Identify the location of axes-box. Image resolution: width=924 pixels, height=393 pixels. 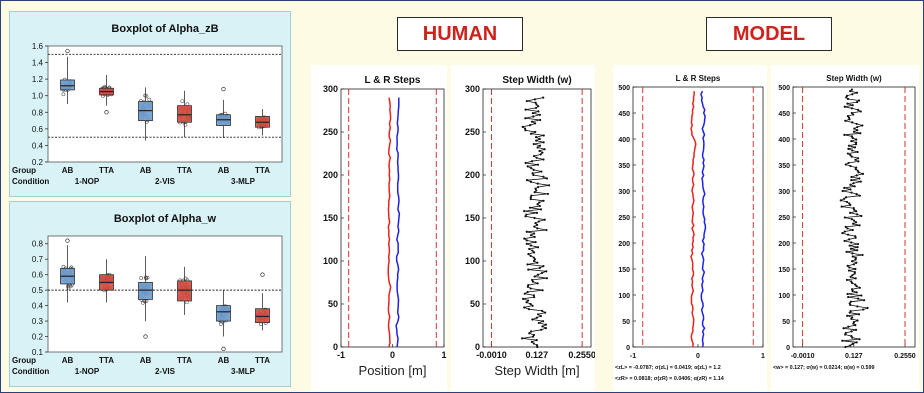
(392, 218).